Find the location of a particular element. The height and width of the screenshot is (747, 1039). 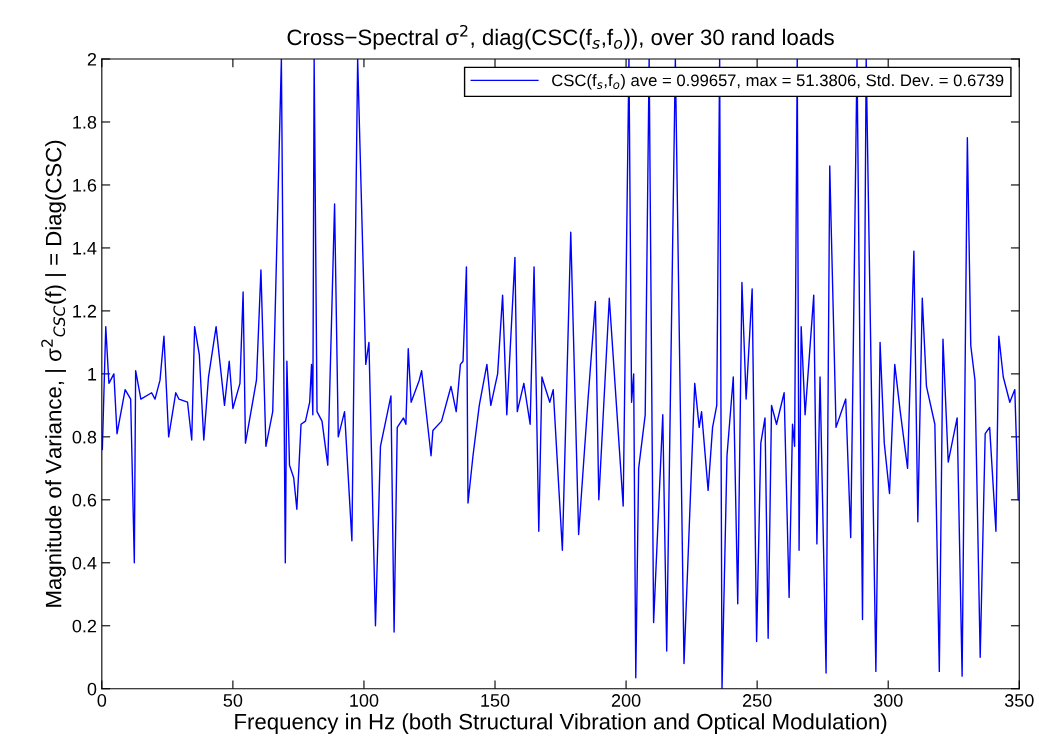

x-tick-label: 350 is located at coordinates (1019, 700).